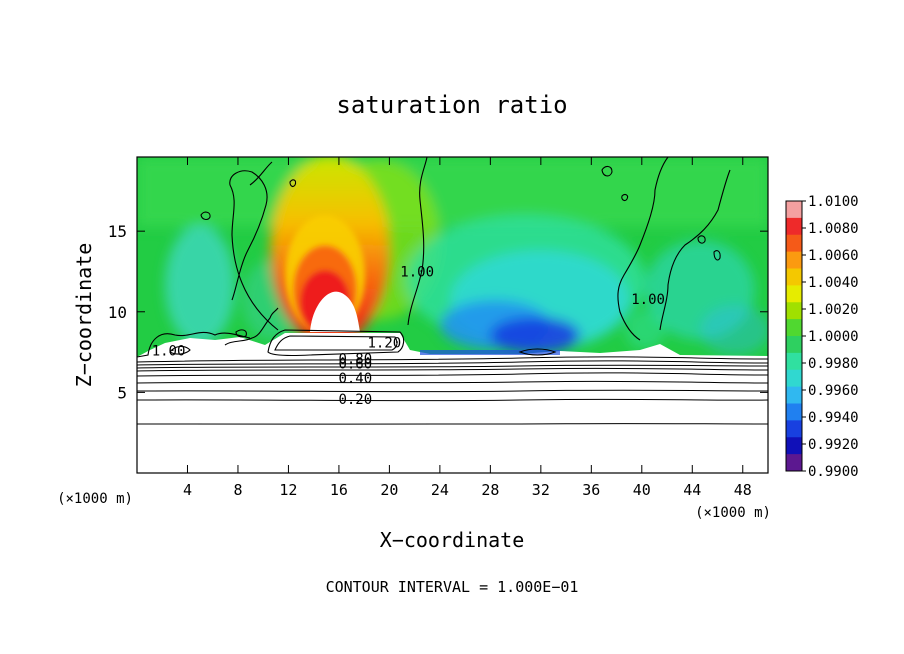  Describe the element at coordinates (591, 490) in the screenshot. I see `x-tick-label: 36` at that location.